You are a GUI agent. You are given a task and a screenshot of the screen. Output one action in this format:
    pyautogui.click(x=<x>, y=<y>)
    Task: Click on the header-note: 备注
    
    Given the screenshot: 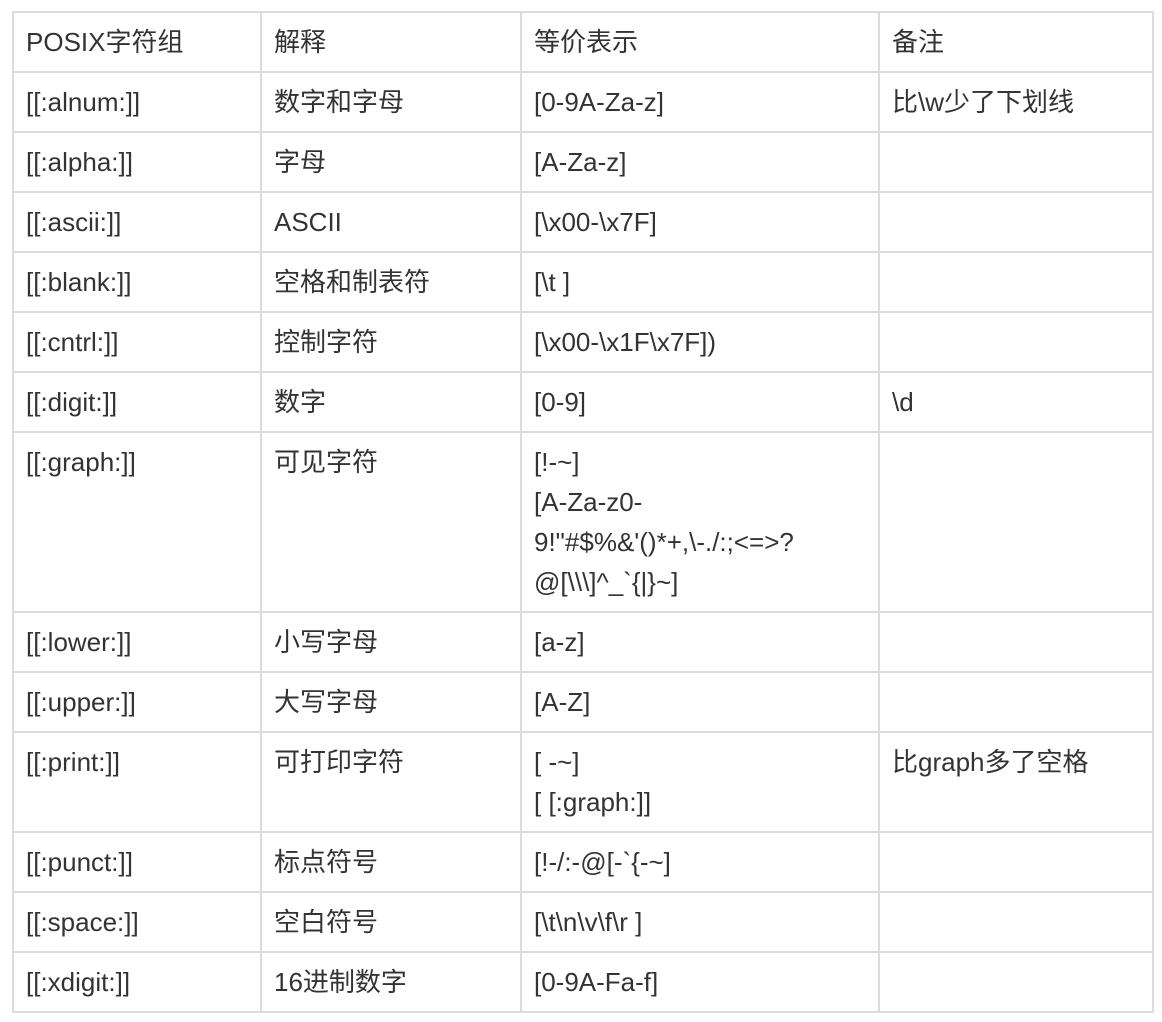 What is the action you would take?
    pyautogui.click(x=1016, y=42)
    